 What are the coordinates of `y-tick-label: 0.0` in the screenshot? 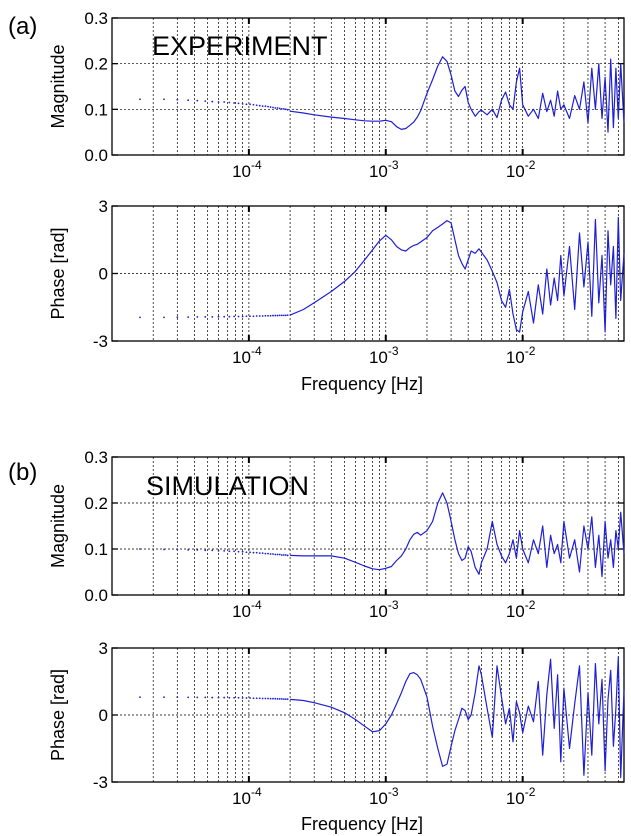 It's located at (96, 595).